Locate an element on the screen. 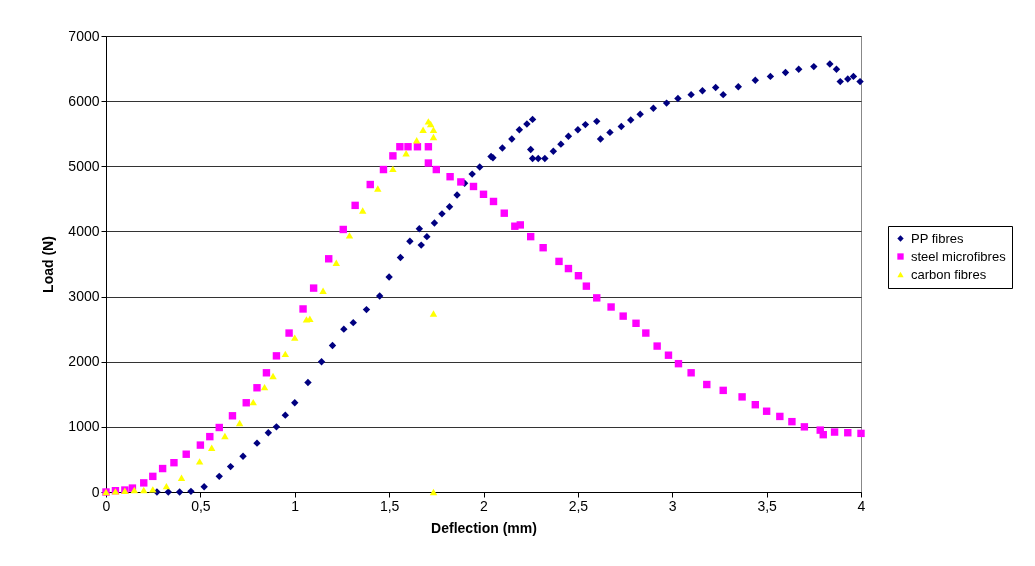  x-tick-label: 2,5 is located at coordinates (578, 505).